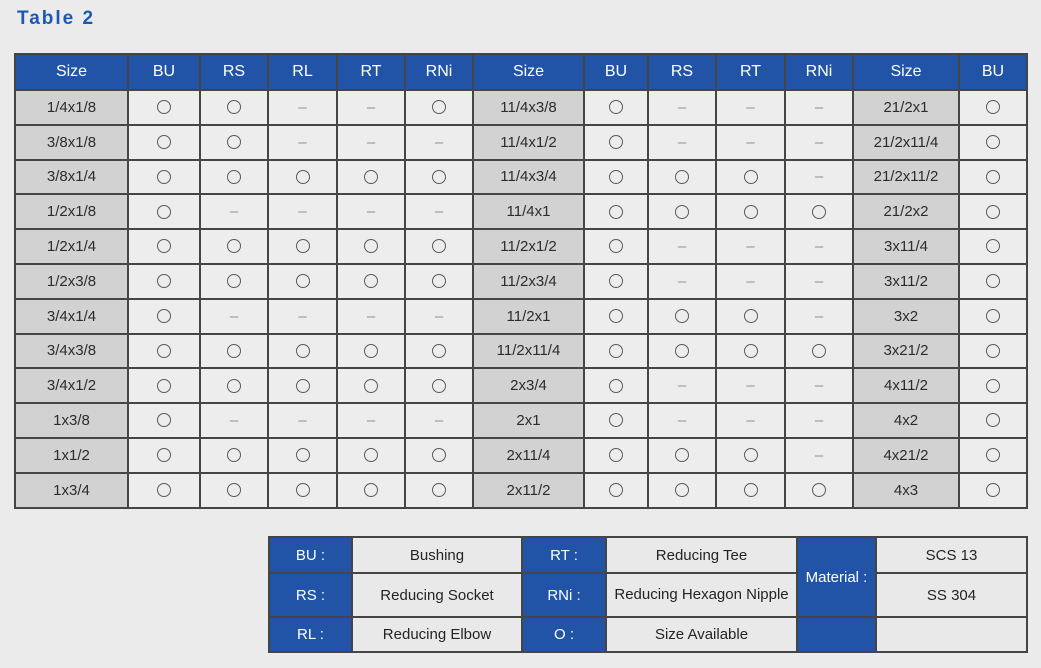 Image resolution: width=1041 pixels, height=668 pixels. I want to click on size-cell: 3/4x1/2, so click(71, 386).